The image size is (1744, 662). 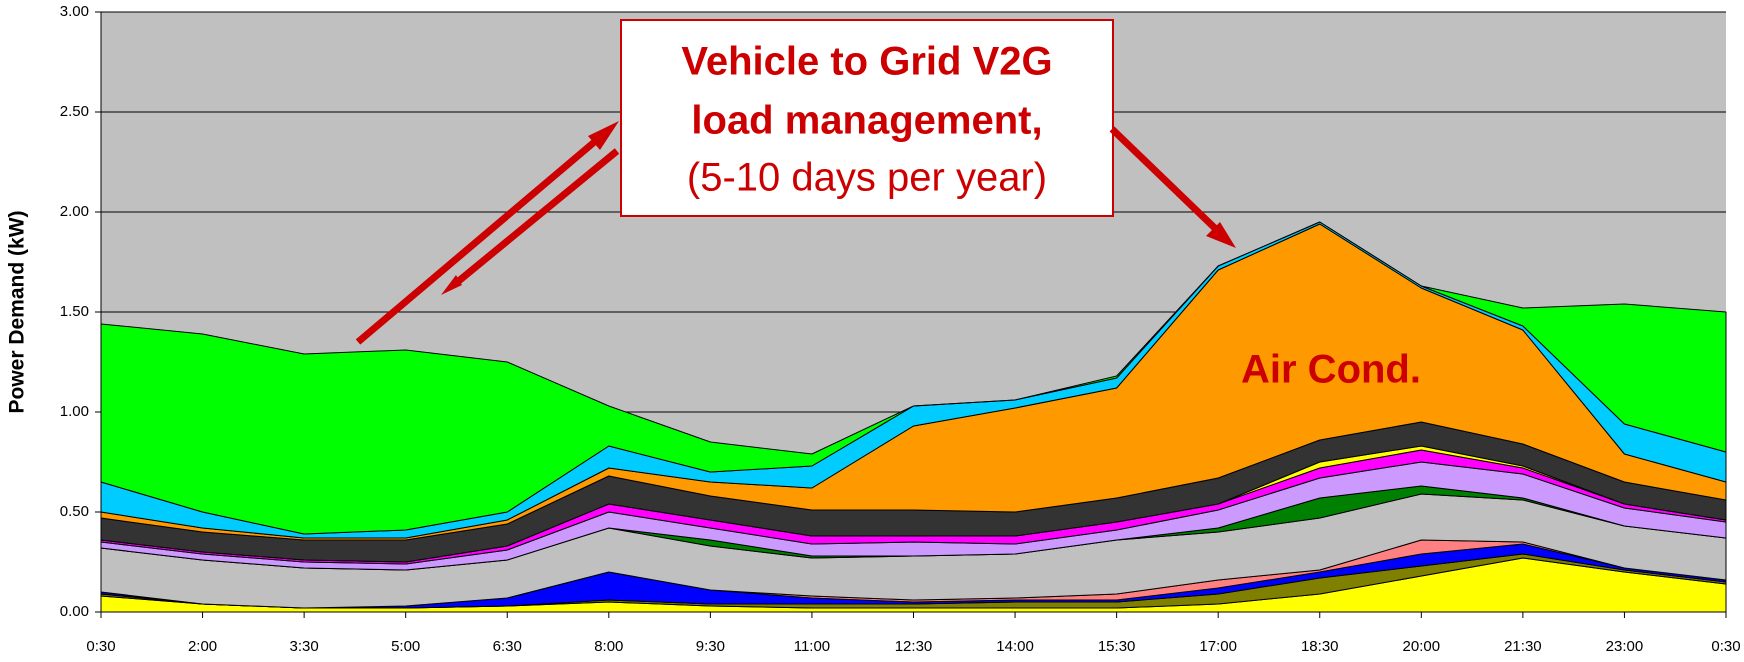 I want to click on x-tick-label: 6:30, so click(x=507, y=646).